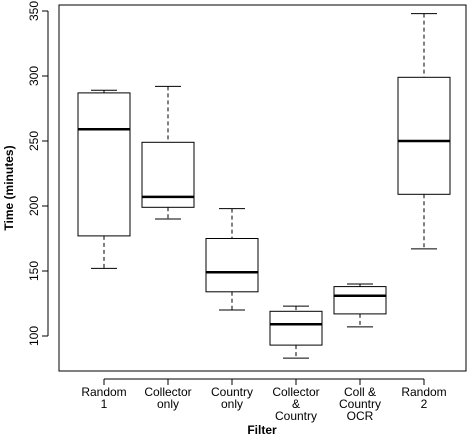 This screenshot has height=440, width=474. I want to click on x-tick-label: Random 1, so click(103, 398).